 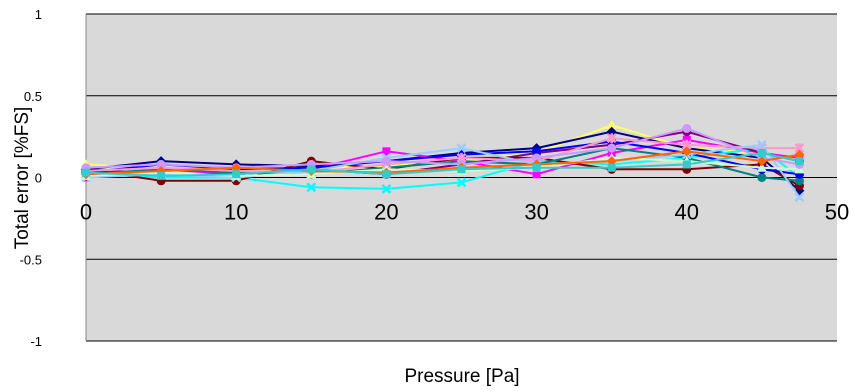 What do you see at coordinates (236, 212) in the screenshot?
I see `x-tick-label: 10` at bounding box center [236, 212].